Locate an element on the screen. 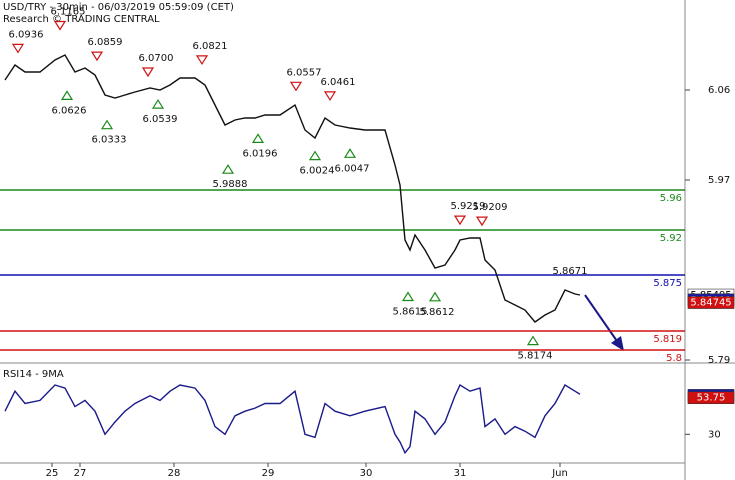 The image size is (735, 480). pivot-label: 6.0047 is located at coordinates (352, 168).